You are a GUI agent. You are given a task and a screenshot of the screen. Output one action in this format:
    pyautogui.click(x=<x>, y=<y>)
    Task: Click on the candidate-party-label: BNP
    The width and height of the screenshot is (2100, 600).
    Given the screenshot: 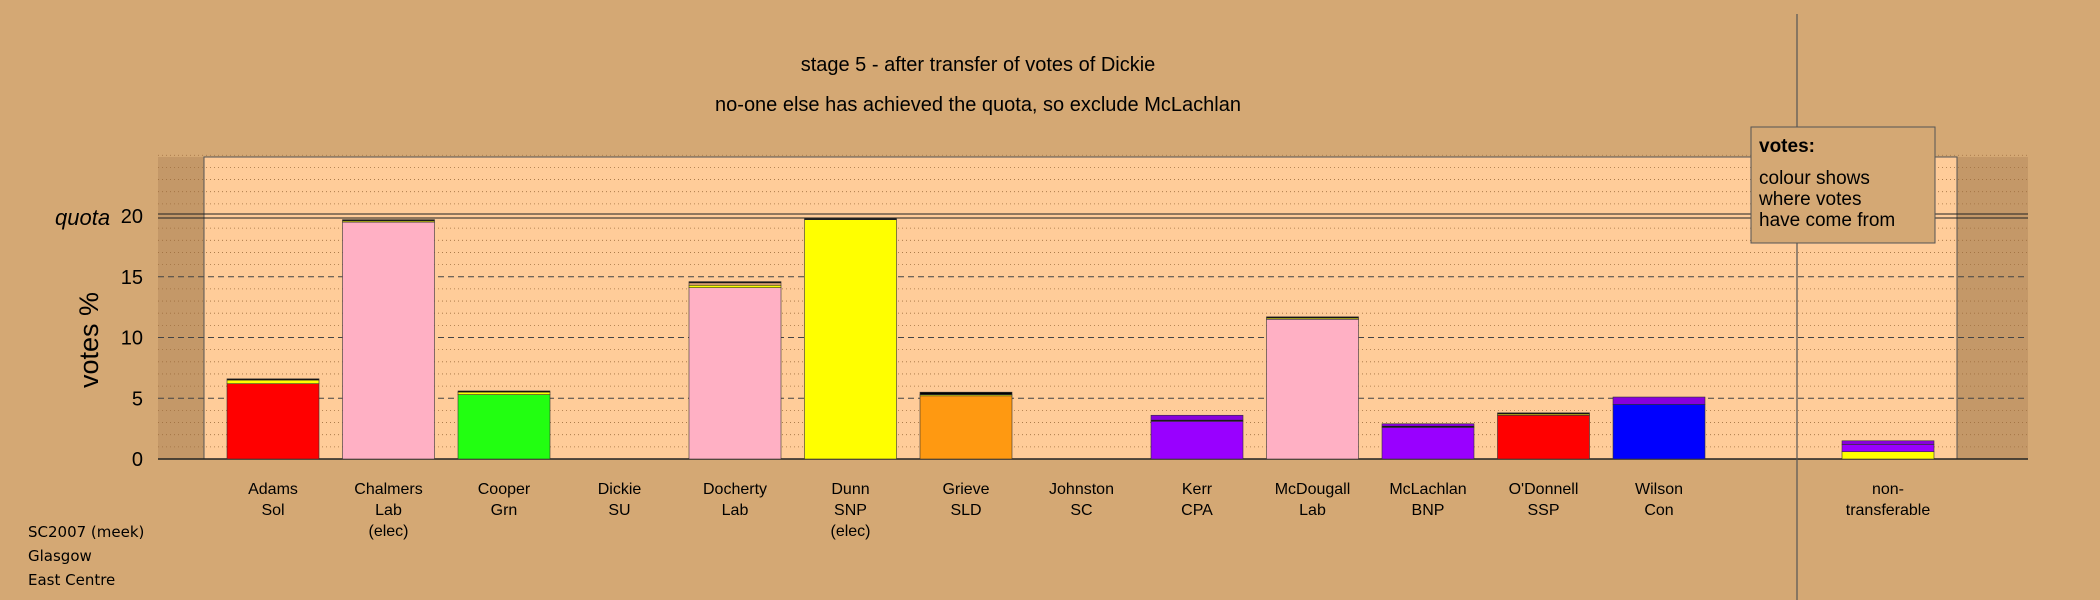 What is the action you would take?
    pyautogui.click(x=1428, y=510)
    